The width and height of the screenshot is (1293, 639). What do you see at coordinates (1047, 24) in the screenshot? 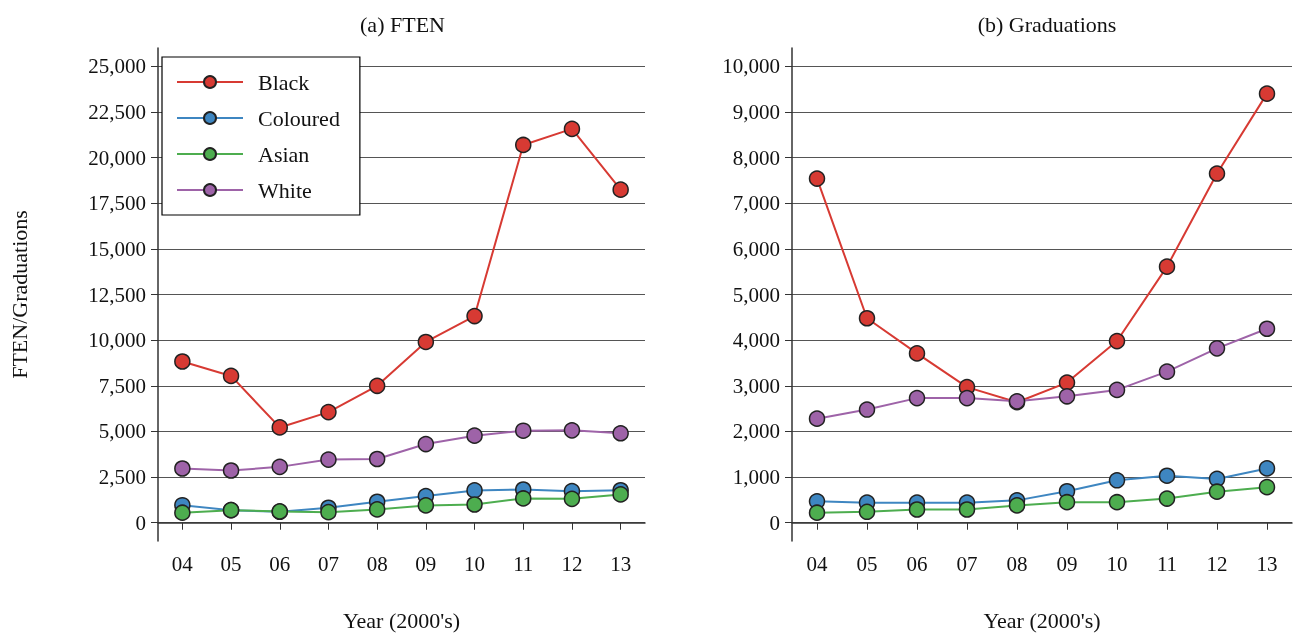
I see `chart-title: (b) Graduations` at bounding box center [1047, 24].